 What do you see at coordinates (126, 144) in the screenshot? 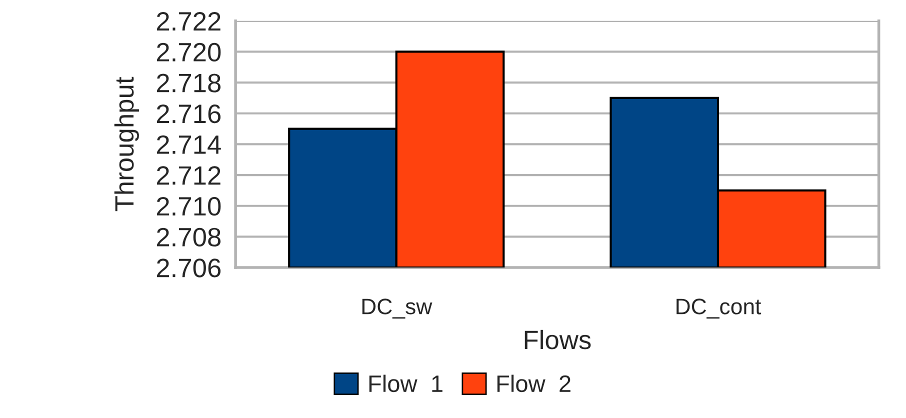
I see `y-axis-title: Throughput` at bounding box center [126, 144].